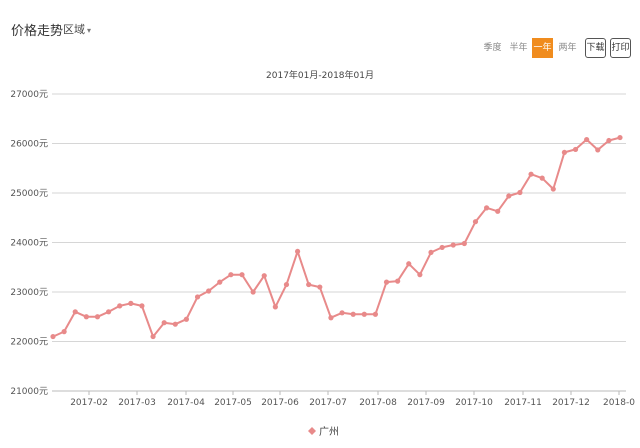 The height and width of the screenshot is (448, 640). I want to click on y-tick-label: 21000元, so click(29, 392).